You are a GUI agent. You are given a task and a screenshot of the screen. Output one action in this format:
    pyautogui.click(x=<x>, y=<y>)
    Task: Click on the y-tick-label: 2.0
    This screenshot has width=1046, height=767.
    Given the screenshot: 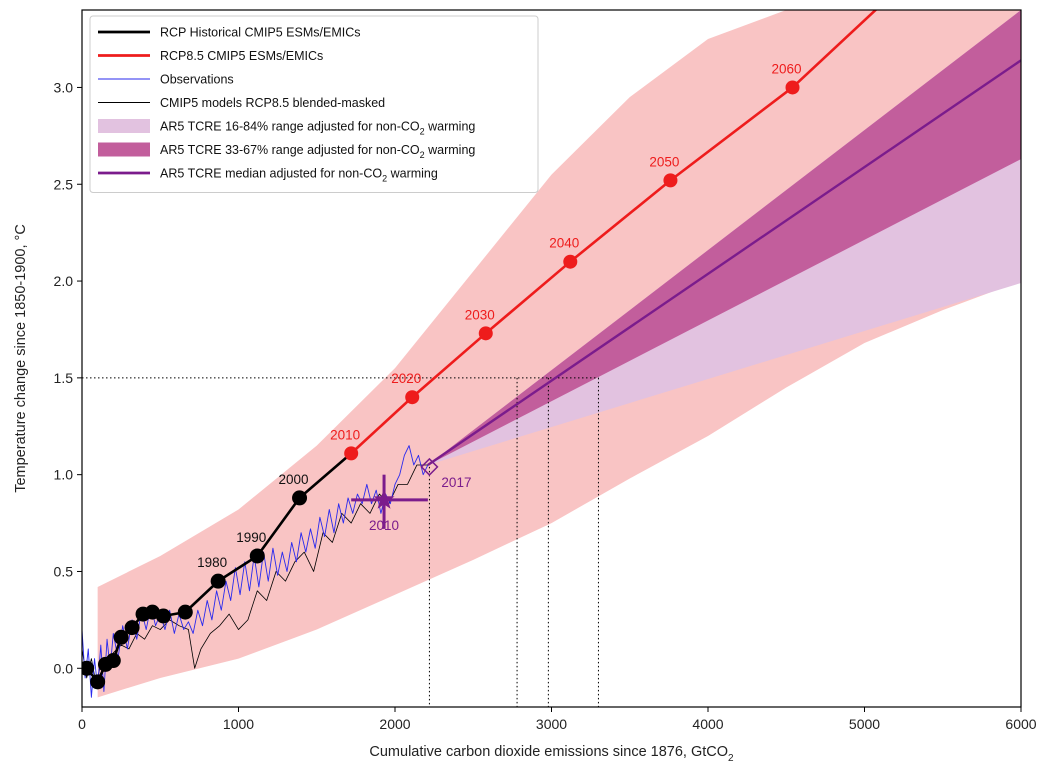 What is the action you would take?
    pyautogui.click(x=64, y=281)
    